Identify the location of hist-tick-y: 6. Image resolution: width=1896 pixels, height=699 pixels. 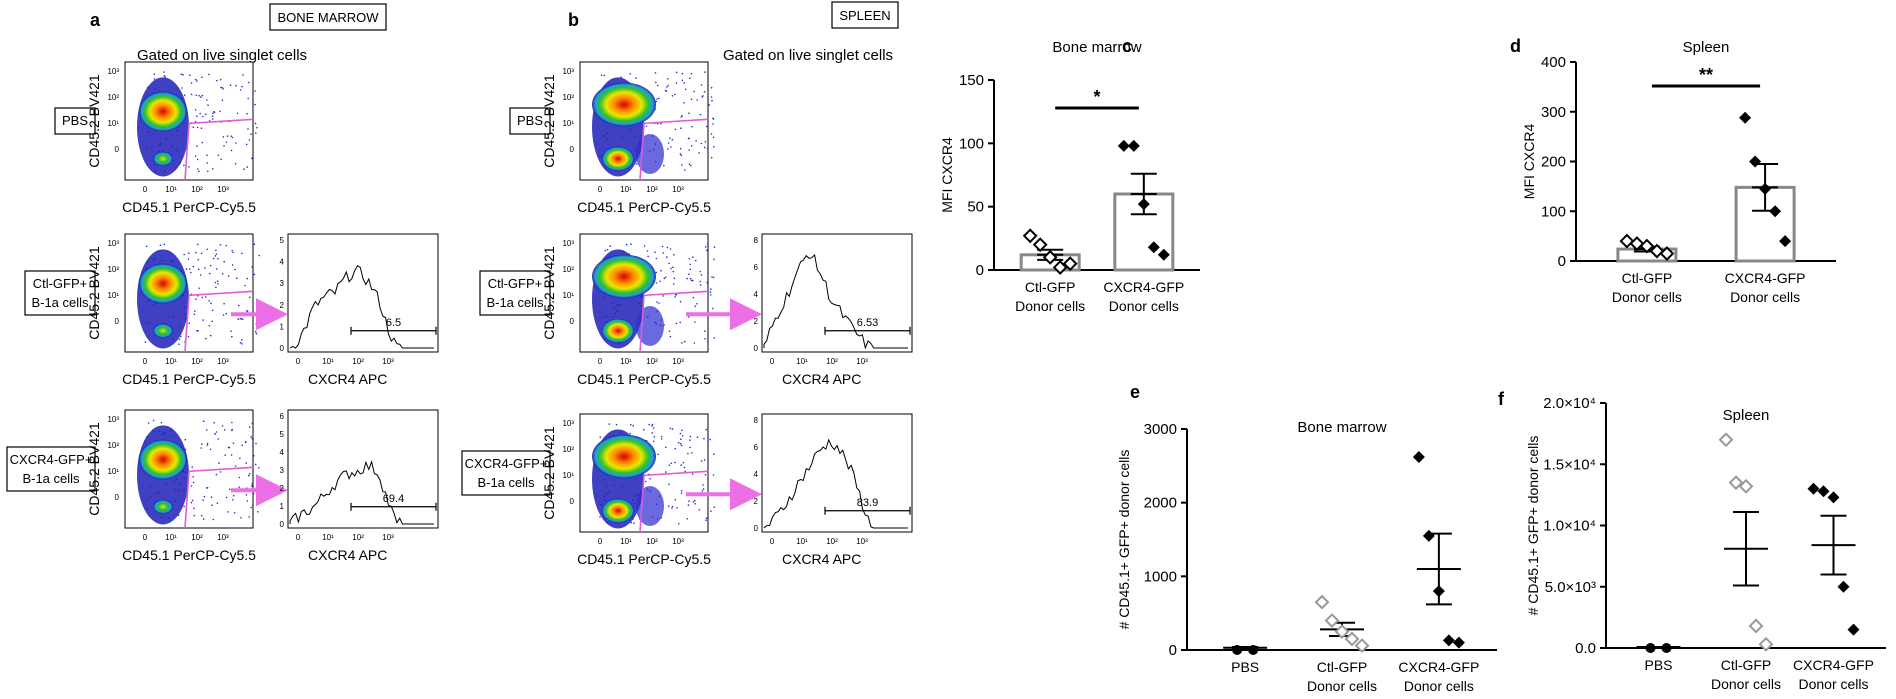
(756, 267).